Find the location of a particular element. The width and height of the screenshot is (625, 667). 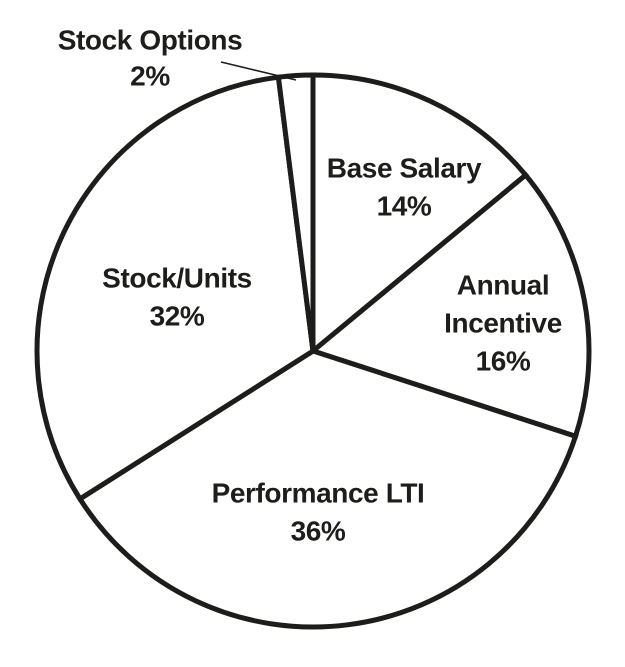

slice-name-text: Stock Options is located at coordinates (150, 40).